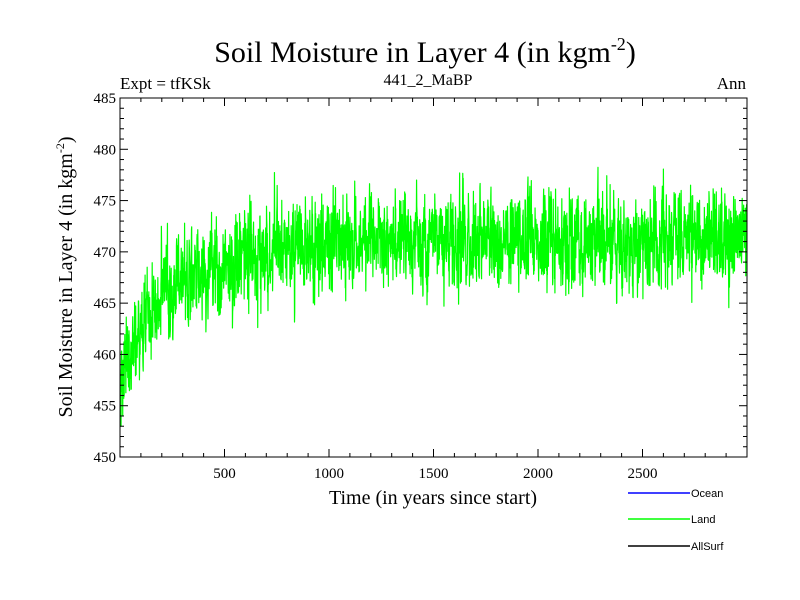  Describe the element at coordinates (105, 304) in the screenshot. I see `y-tick-label: 465` at that location.